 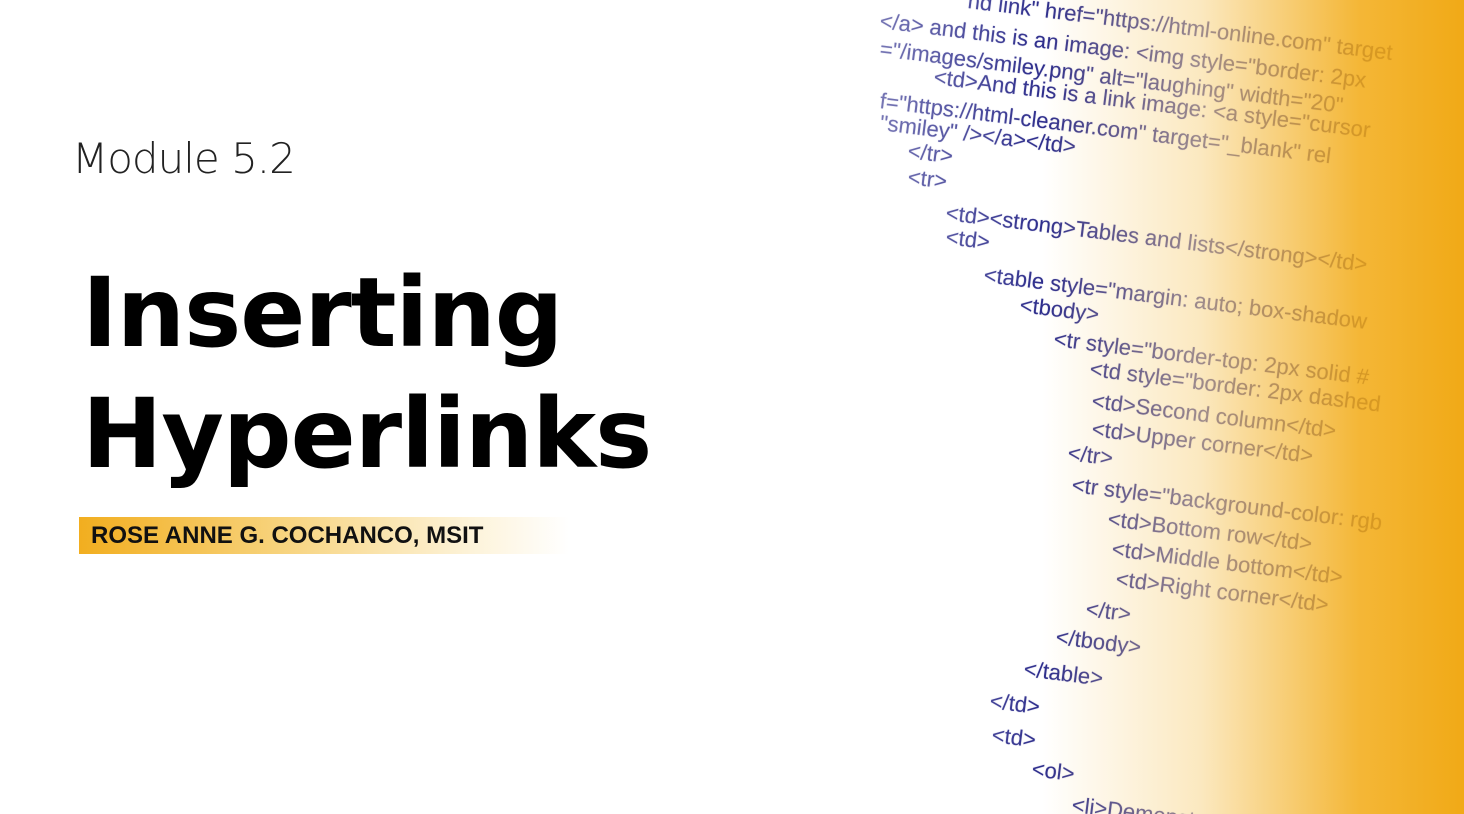 I want to click on title-line: Hyperlinks, so click(x=367, y=434).